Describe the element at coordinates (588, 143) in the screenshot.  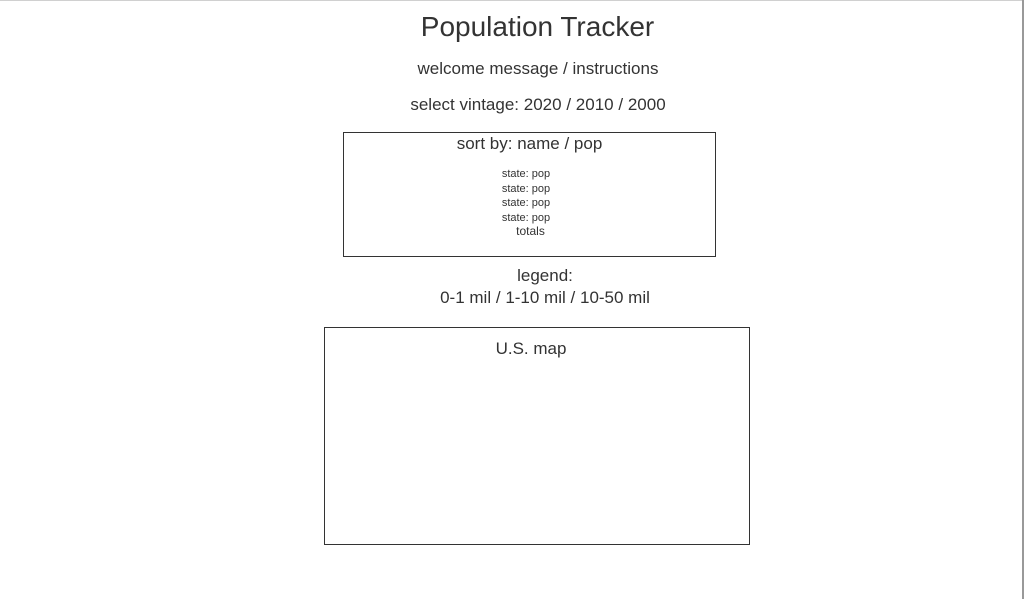
I see `sort-option-pop: pop` at that location.